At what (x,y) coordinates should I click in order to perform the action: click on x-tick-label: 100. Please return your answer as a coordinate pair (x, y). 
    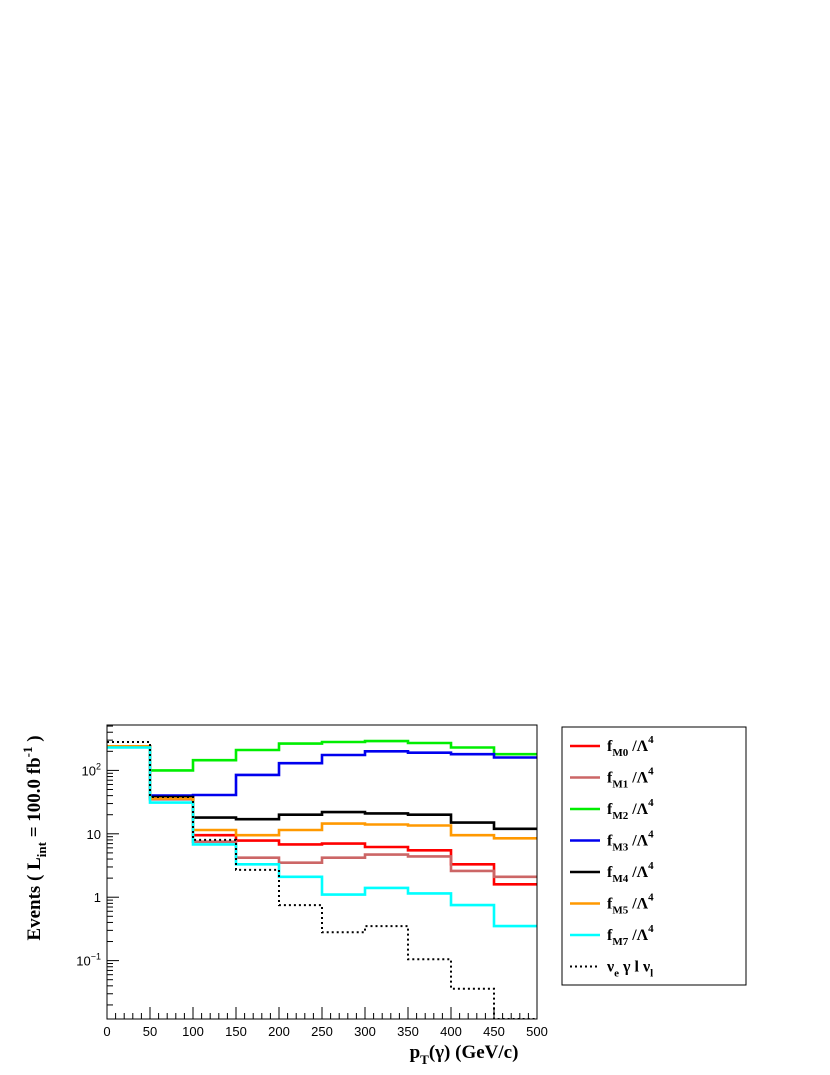
    Looking at the image, I should click on (193, 1031).